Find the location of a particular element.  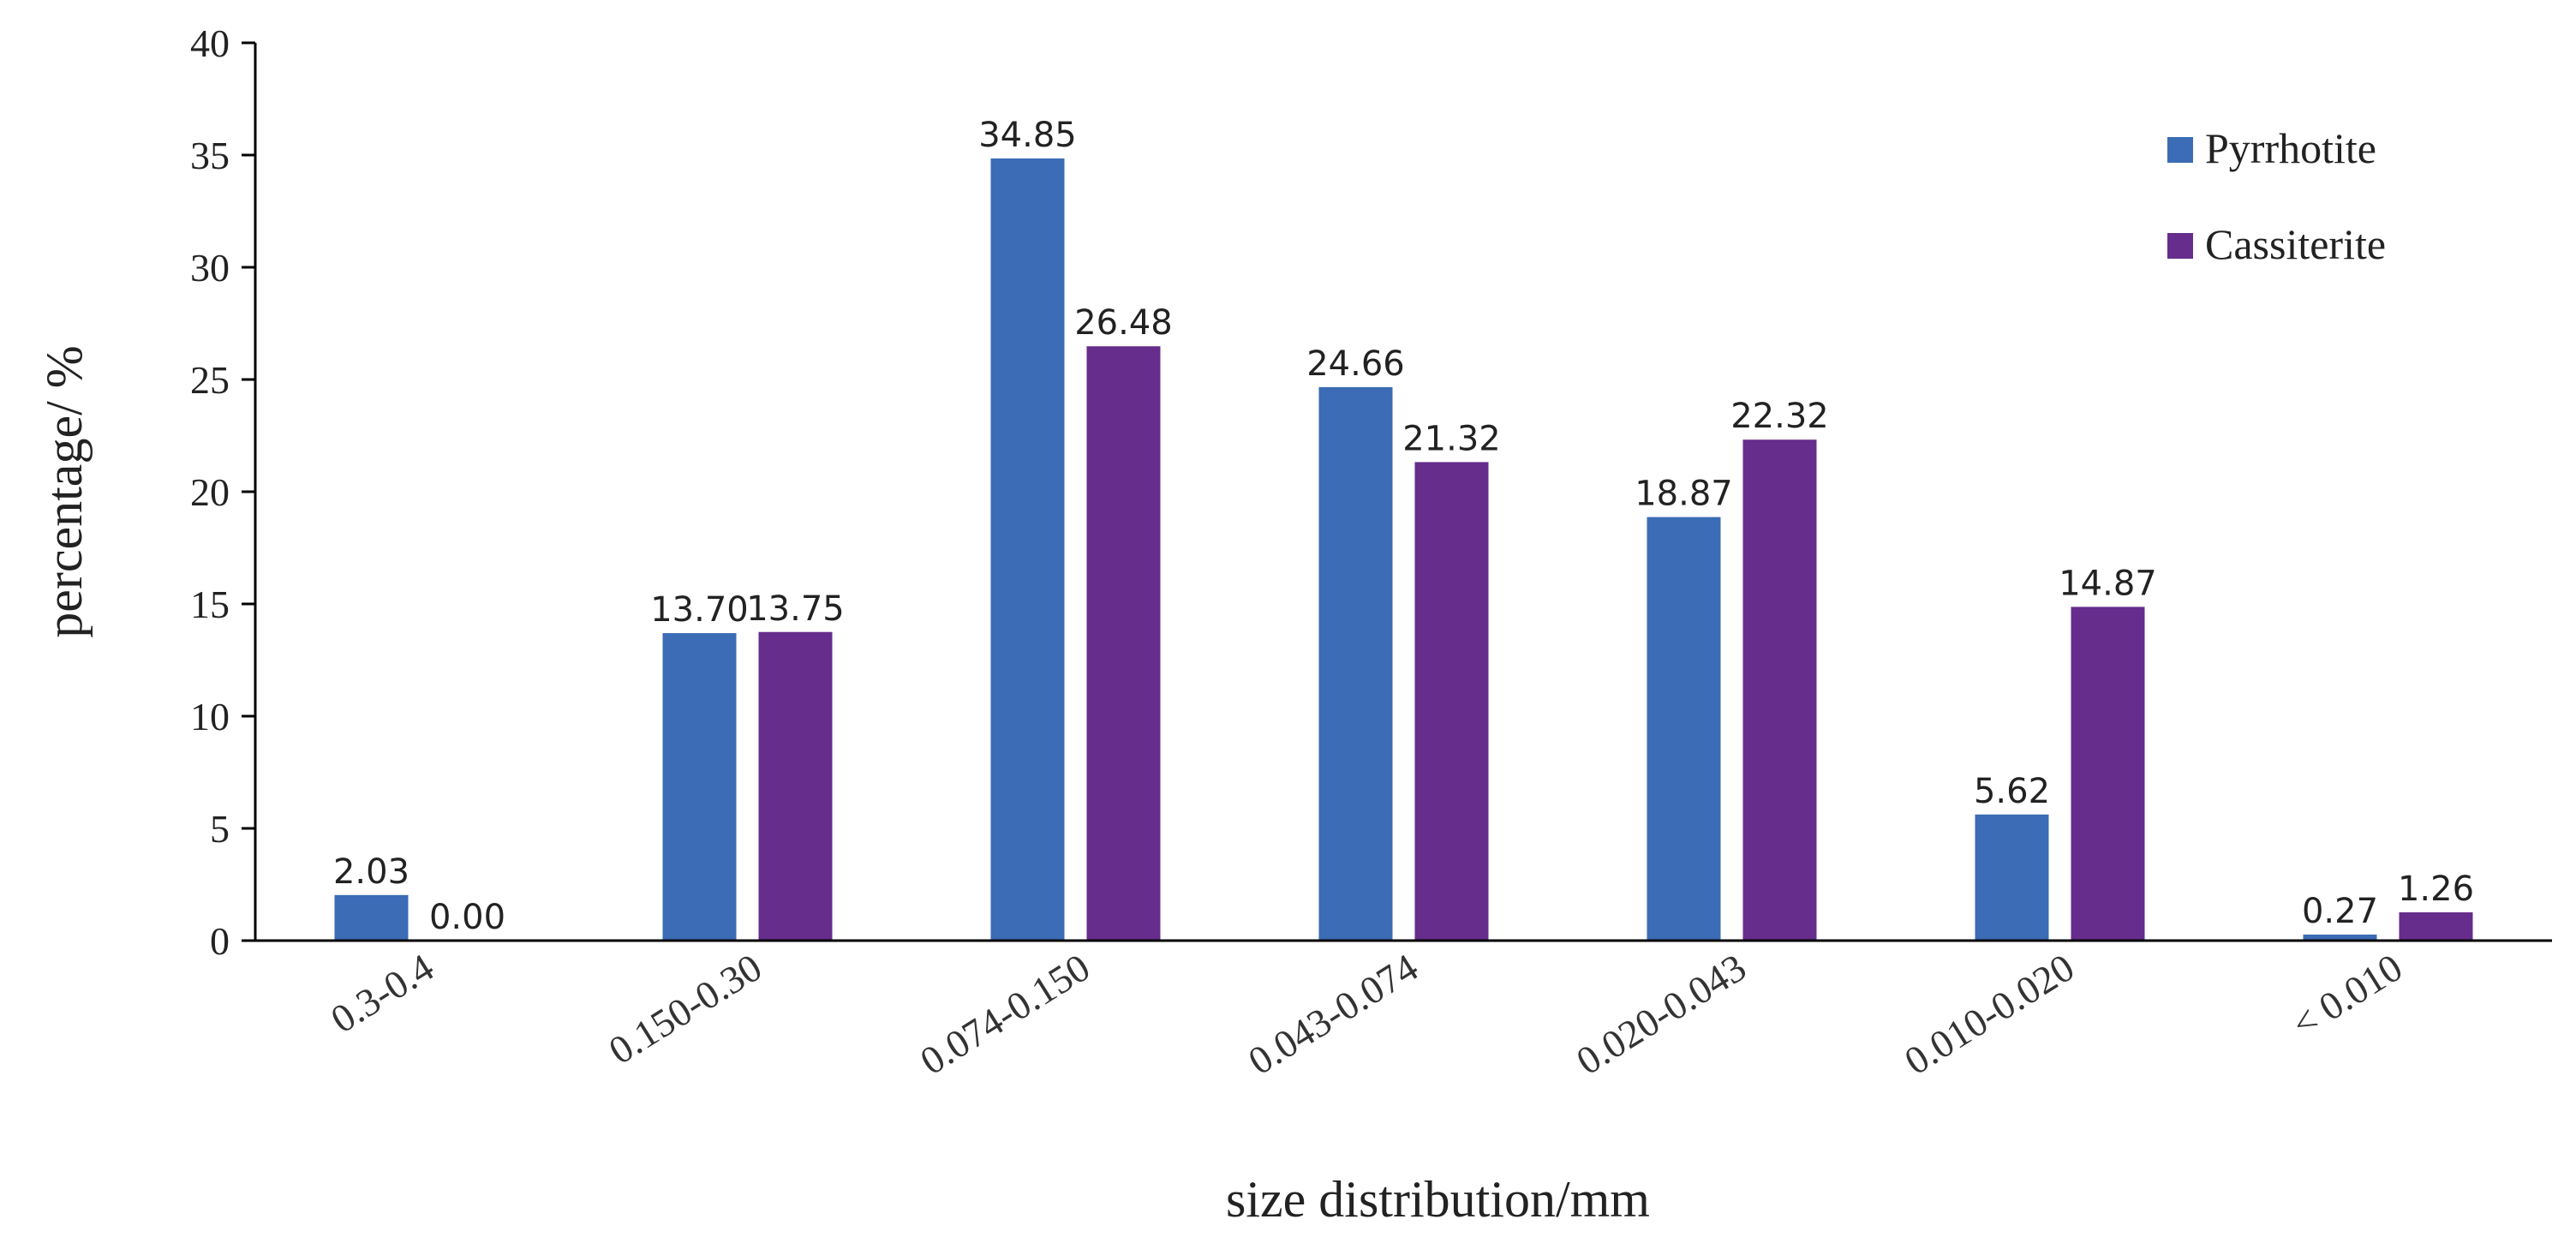

x-tick-label: 0.043-0.074 is located at coordinates (1333, 1014).